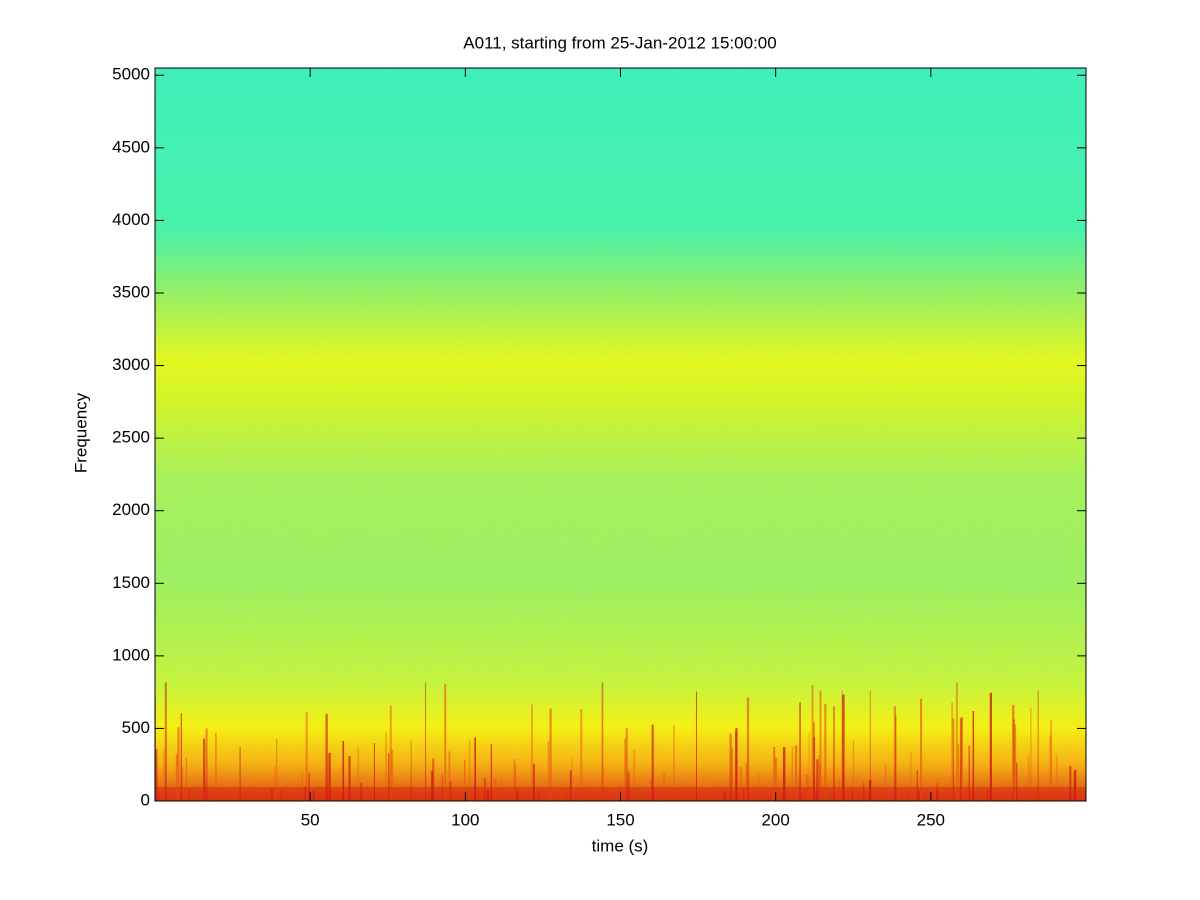 The height and width of the screenshot is (900, 1200). What do you see at coordinates (136, 727) in the screenshot?
I see `y-tick-label: 500` at bounding box center [136, 727].